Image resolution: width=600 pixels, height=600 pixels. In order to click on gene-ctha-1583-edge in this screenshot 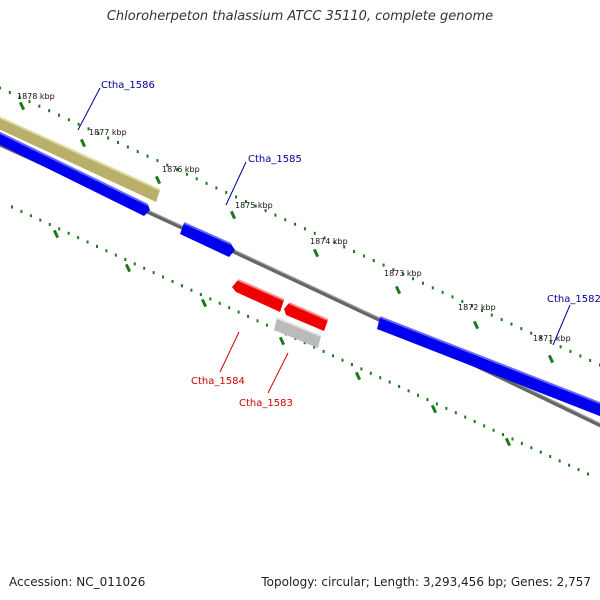, I will do `click(299, 327)`.